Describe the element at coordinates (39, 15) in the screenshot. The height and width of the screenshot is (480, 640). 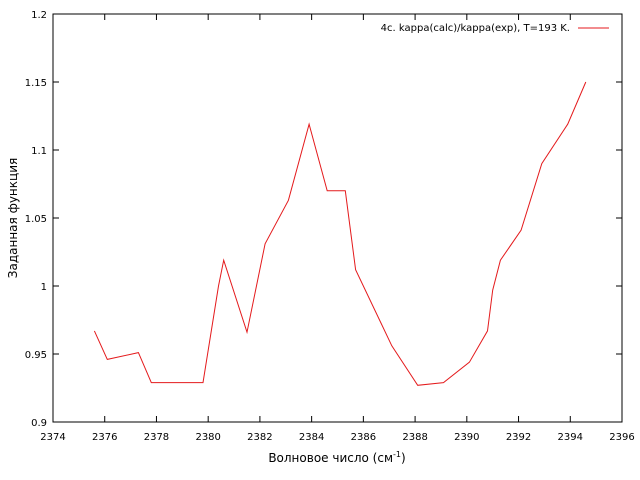
I see `y-tick-label: 1.2` at that location.